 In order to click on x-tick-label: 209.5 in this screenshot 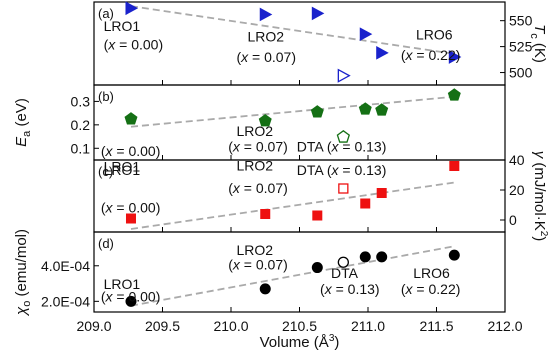, I will do `click(162, 326)`.